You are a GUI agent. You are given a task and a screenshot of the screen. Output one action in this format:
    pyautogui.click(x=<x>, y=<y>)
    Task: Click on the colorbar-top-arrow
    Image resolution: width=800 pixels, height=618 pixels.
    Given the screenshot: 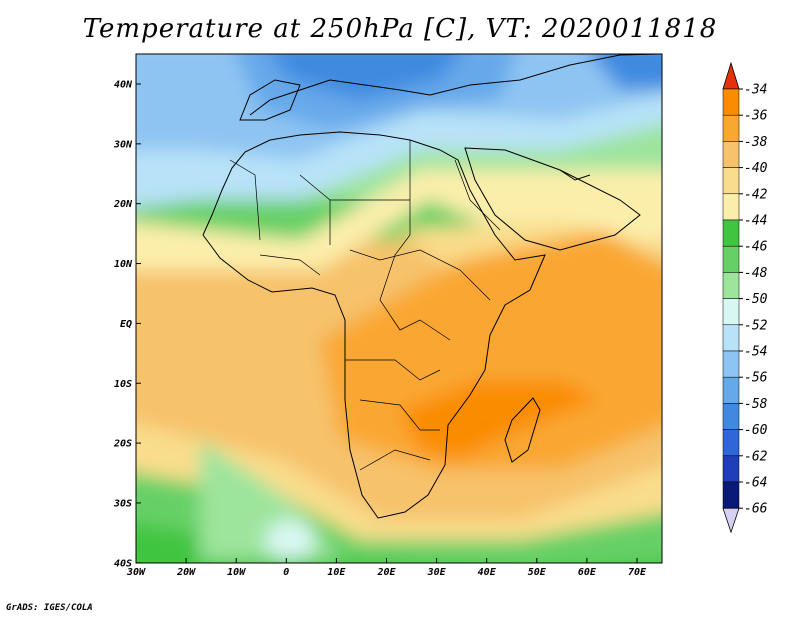 What is the action you would take?
    pyautogui.click(x=731, y=75)
    